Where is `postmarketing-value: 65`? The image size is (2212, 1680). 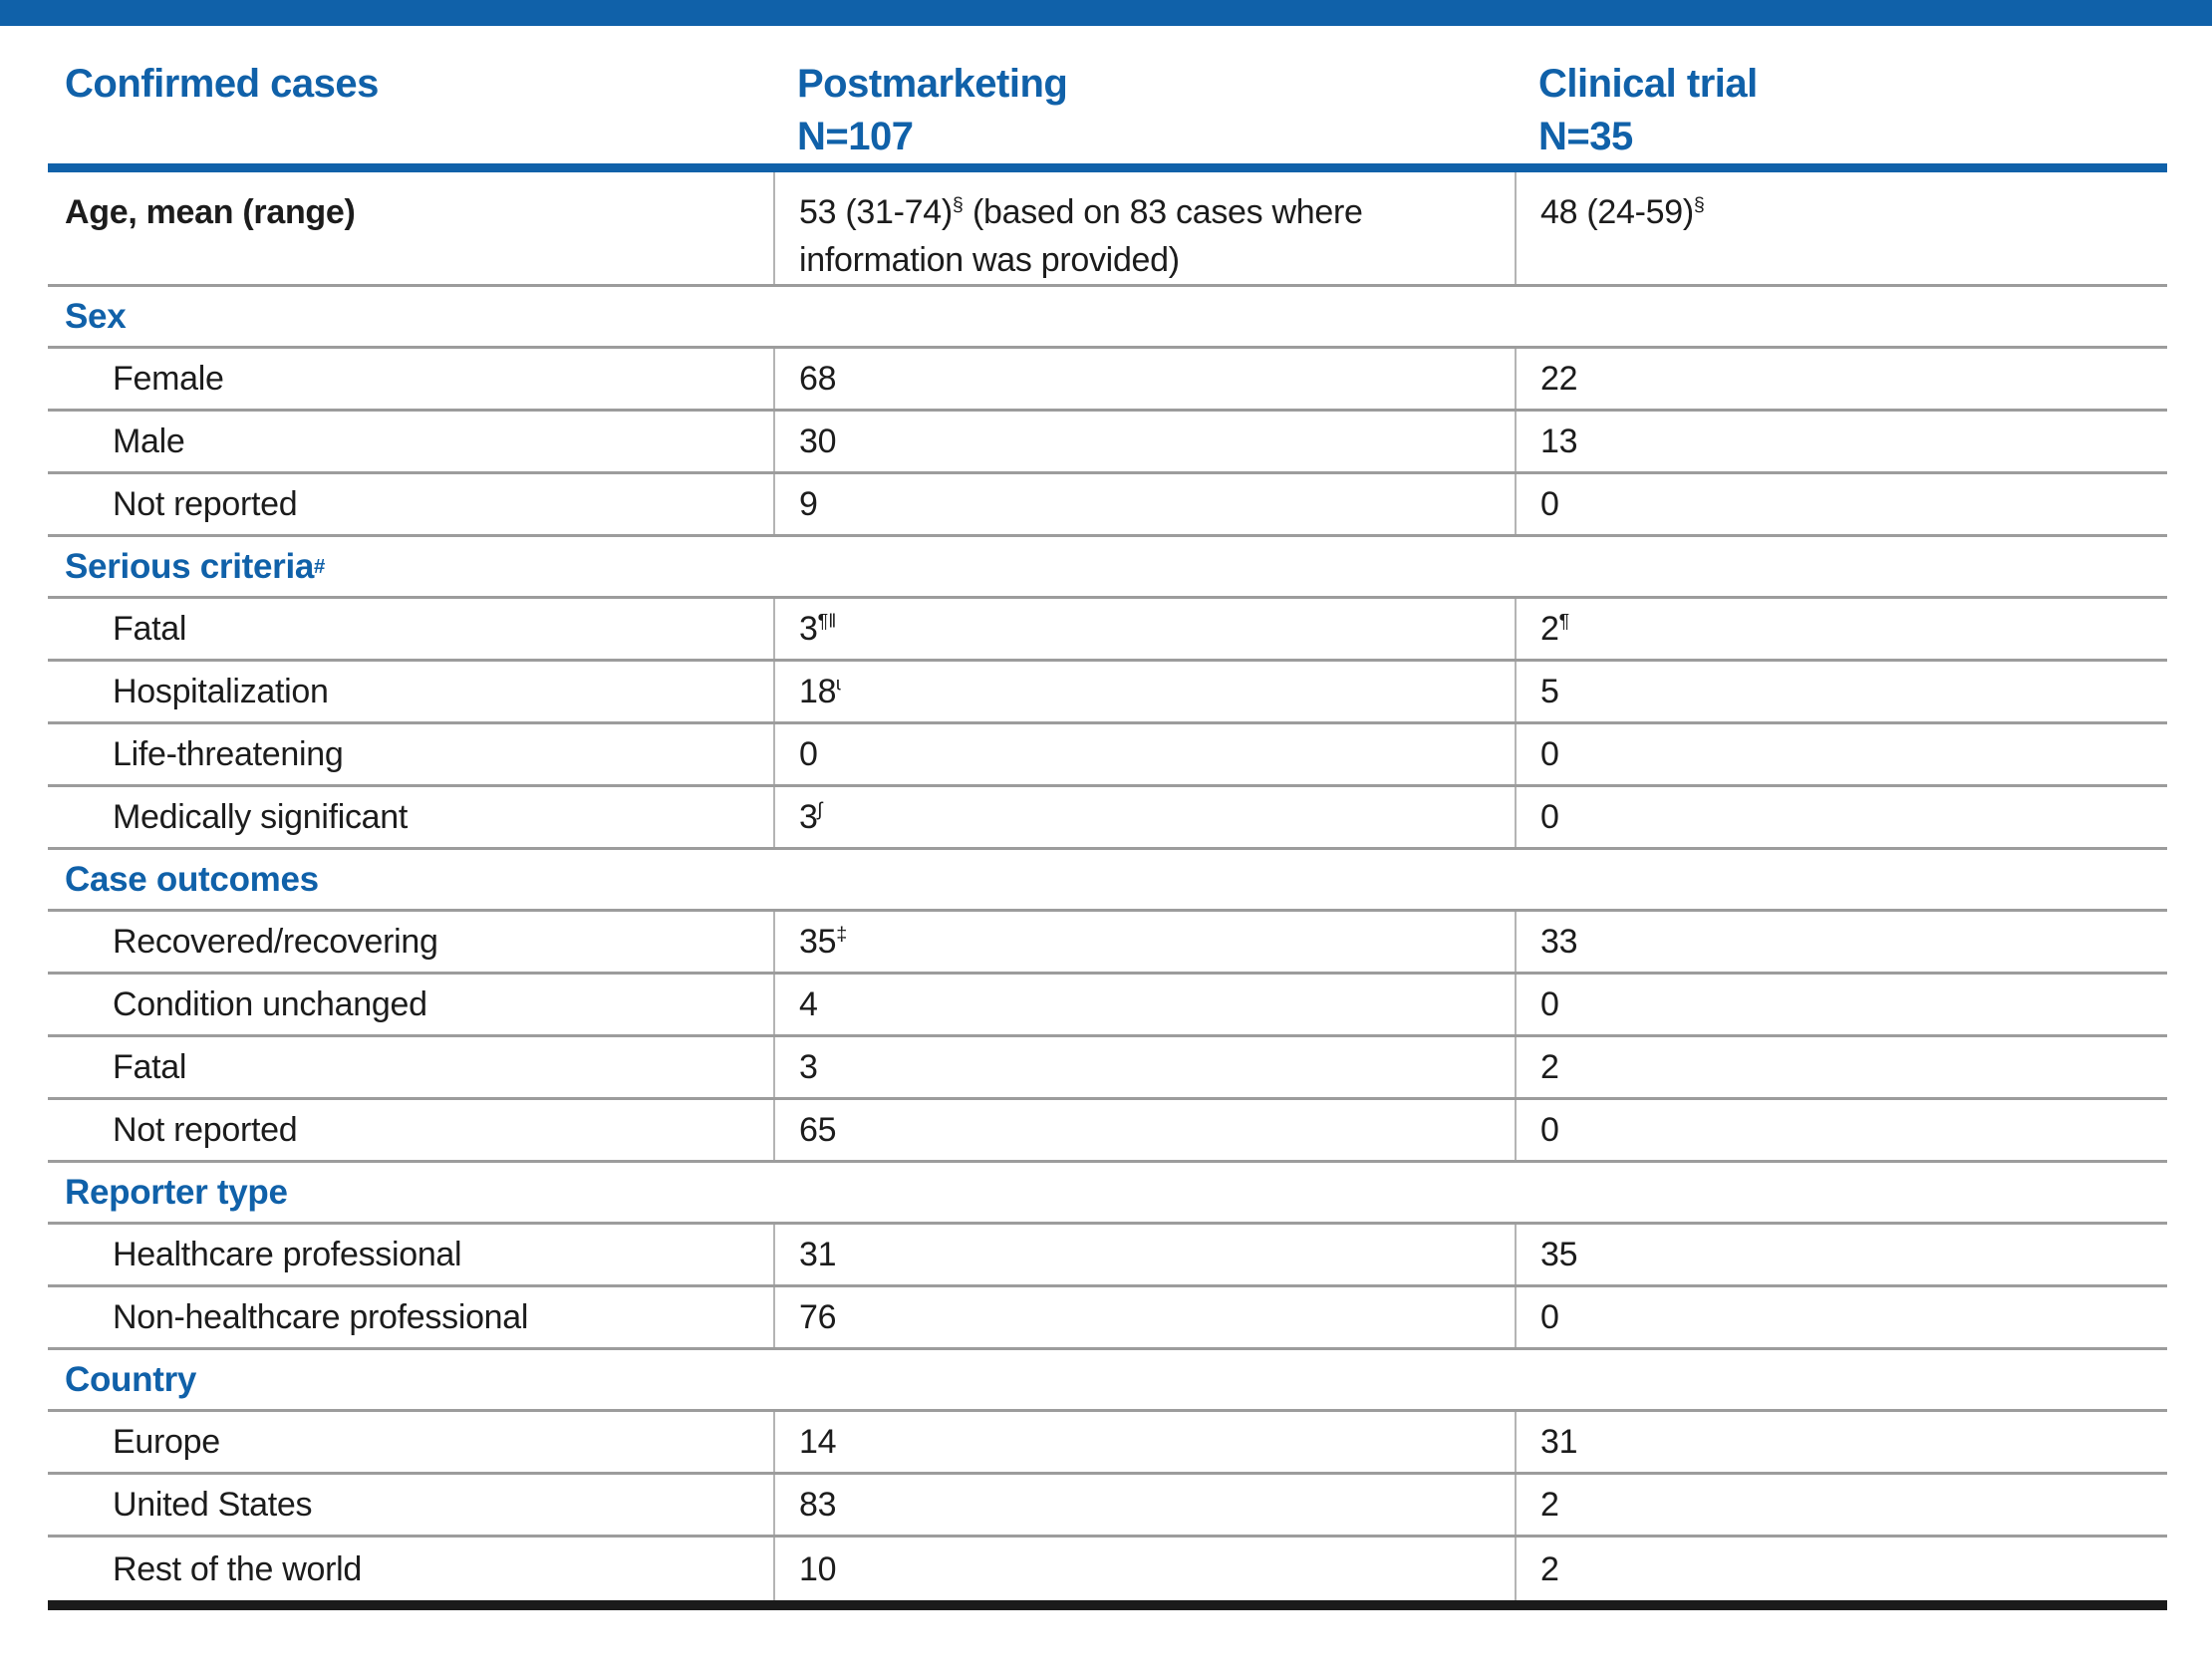 postmarketing-value: 65 is located at coordinates (818, 1130).